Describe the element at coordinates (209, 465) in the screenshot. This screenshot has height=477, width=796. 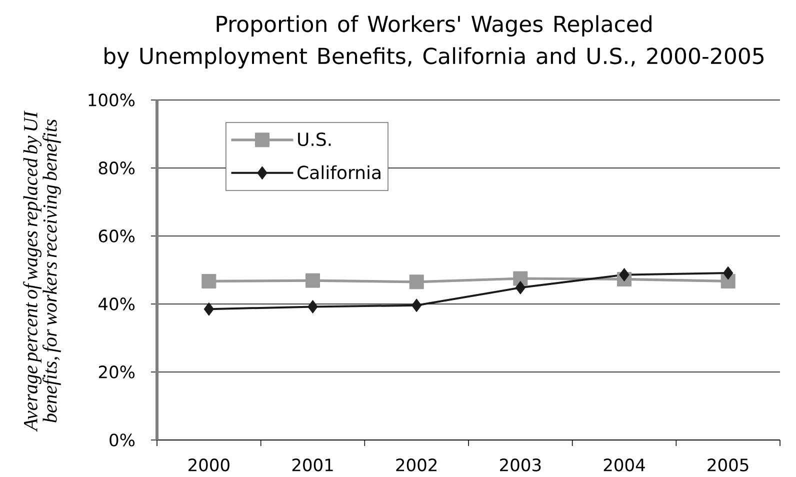
I see `x-tick-label: 2000` at that location.